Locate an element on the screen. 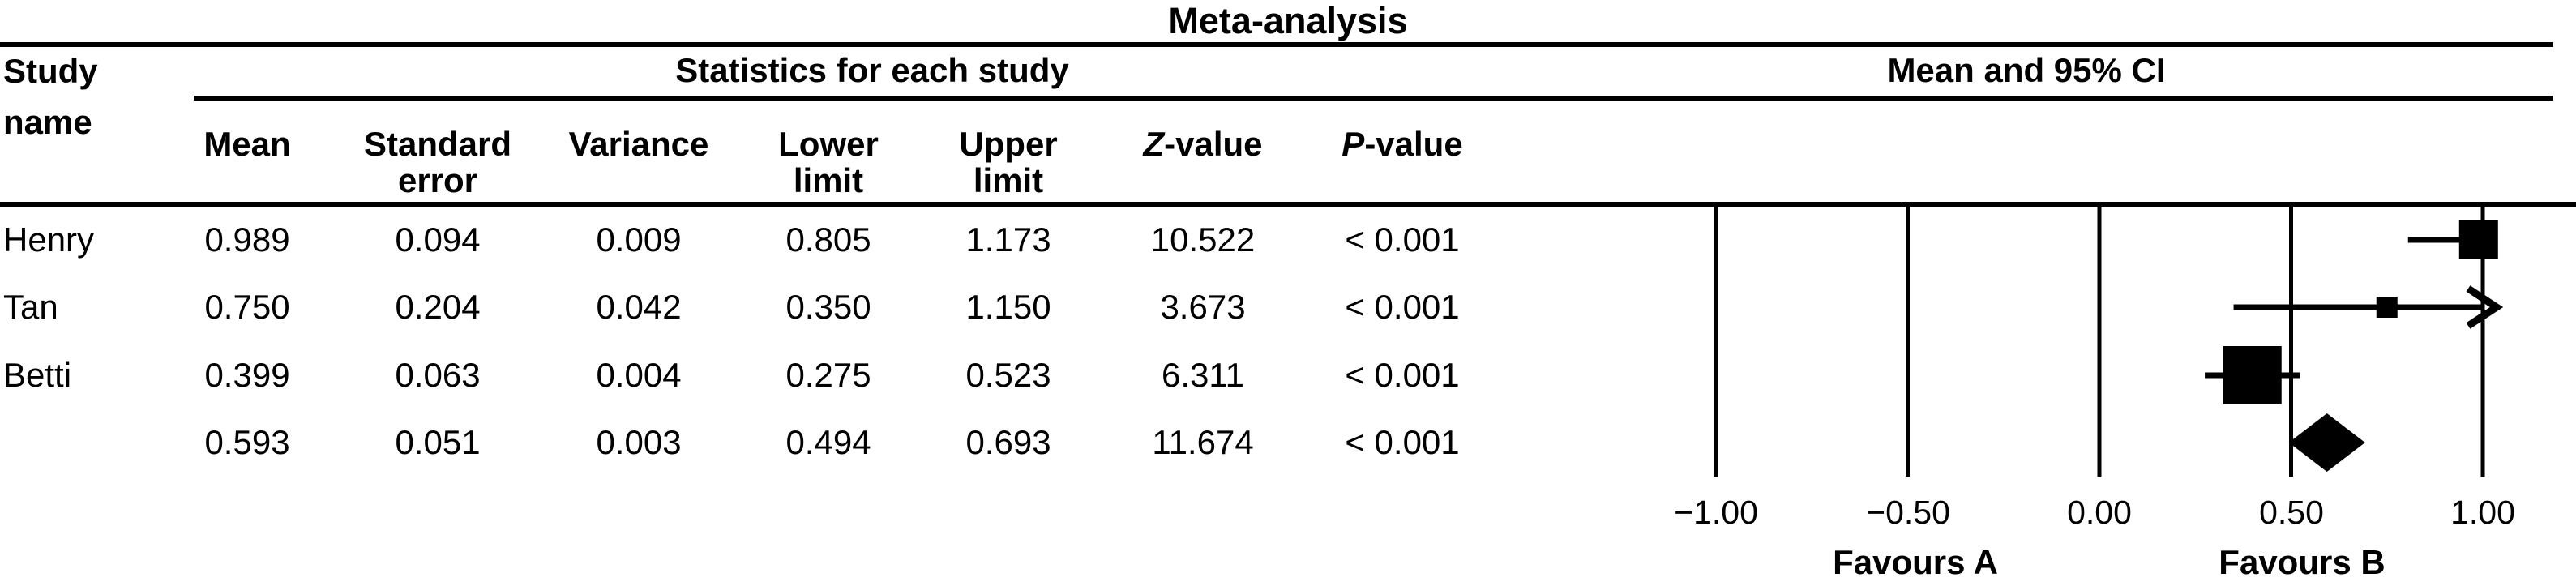 The height and width of the screenshot is (586, 2576). overall-diamond is located at coordinates (2326, 443).